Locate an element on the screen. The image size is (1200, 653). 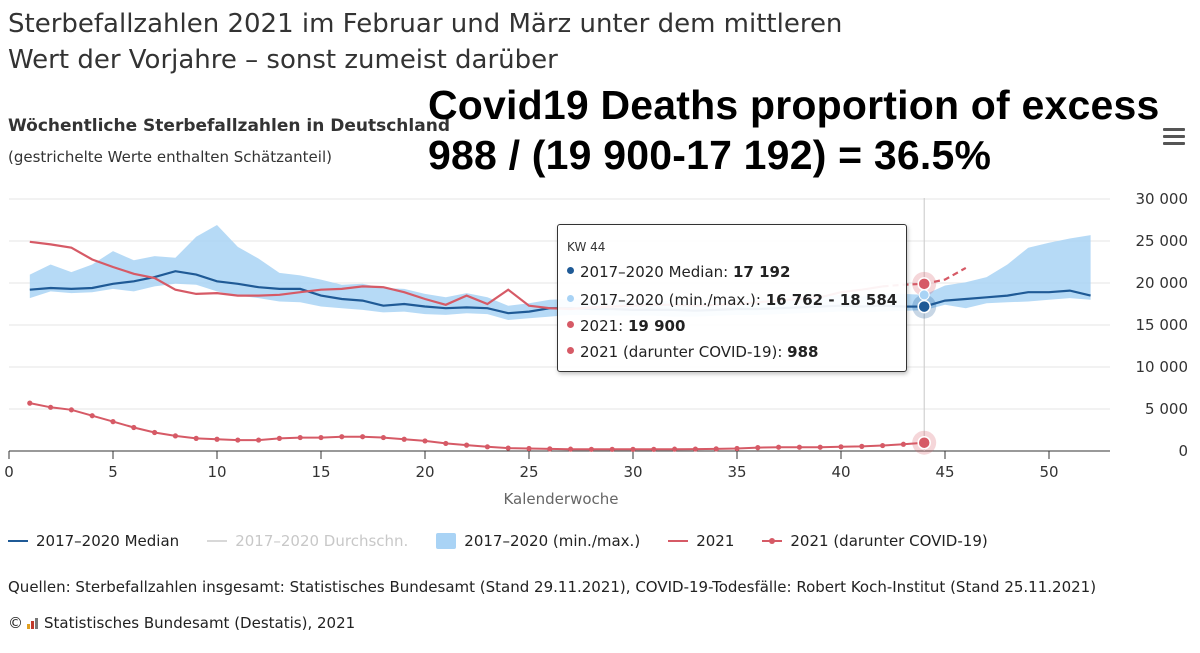
tooltip-covid-label: 2021 (darunter COVID-19): is located at coordinates (684, 352).